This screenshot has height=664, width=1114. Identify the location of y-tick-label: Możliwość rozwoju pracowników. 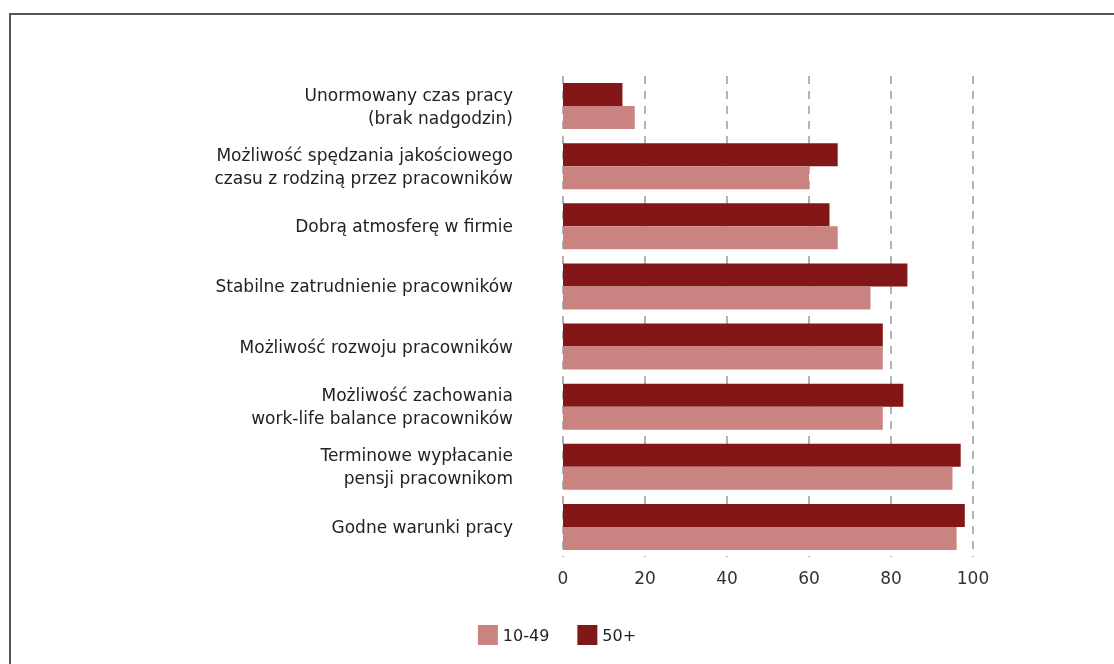
(376, 346).